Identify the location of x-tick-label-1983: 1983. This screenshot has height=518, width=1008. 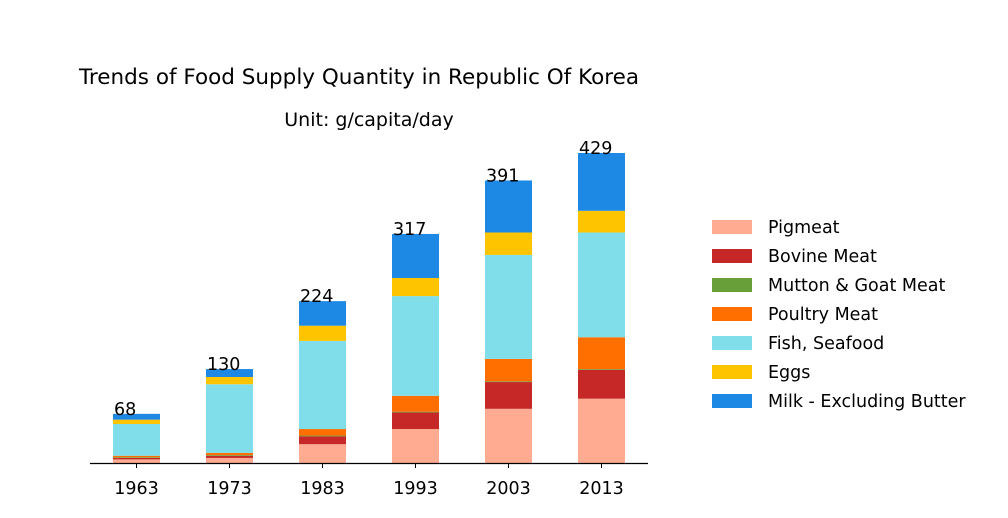
(322, 489).